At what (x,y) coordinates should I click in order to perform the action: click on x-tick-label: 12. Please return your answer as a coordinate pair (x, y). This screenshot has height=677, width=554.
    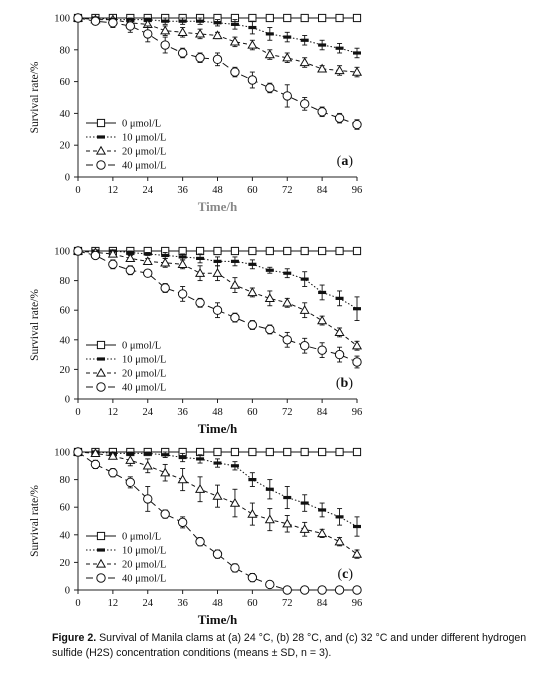
    Looking at the image, I should click on (113, 412).